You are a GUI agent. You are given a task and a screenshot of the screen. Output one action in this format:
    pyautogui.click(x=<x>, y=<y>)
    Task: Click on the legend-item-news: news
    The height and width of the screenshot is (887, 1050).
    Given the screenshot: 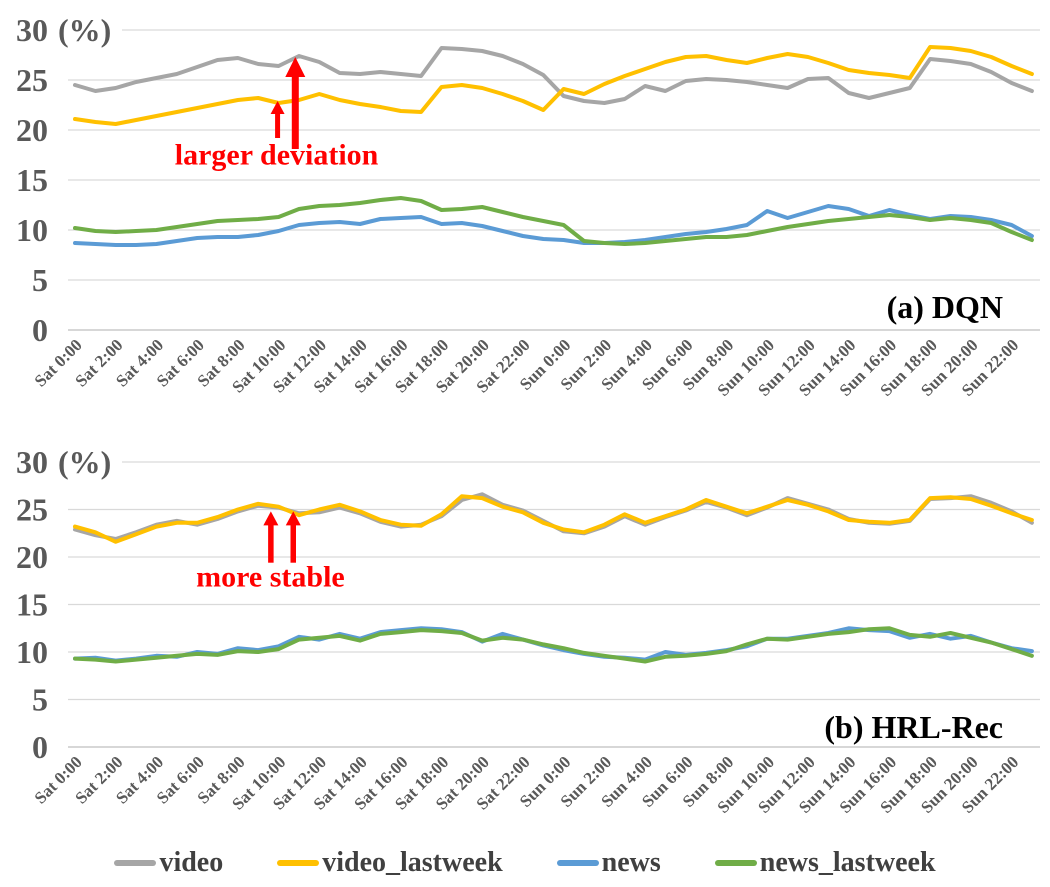 What is the action you would take?
    pyautogui.click(x=608, y=862)
    